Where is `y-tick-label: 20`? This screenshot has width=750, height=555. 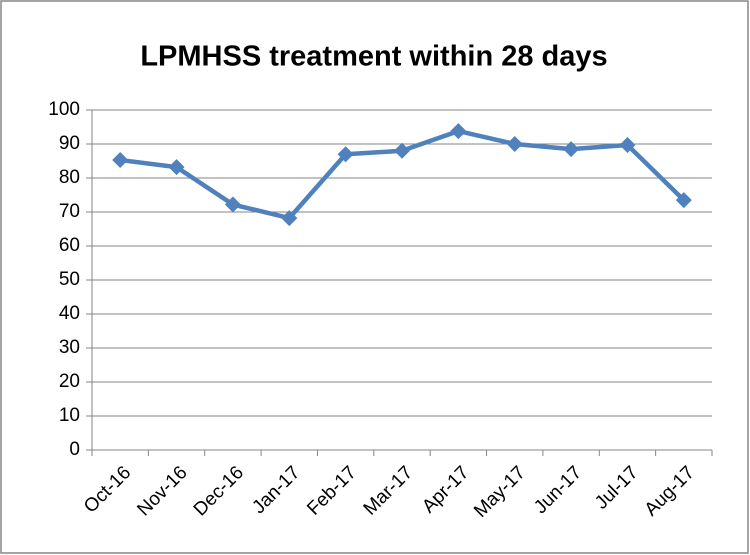 y-tick-label: 20 is located at coordinates (69, 381).